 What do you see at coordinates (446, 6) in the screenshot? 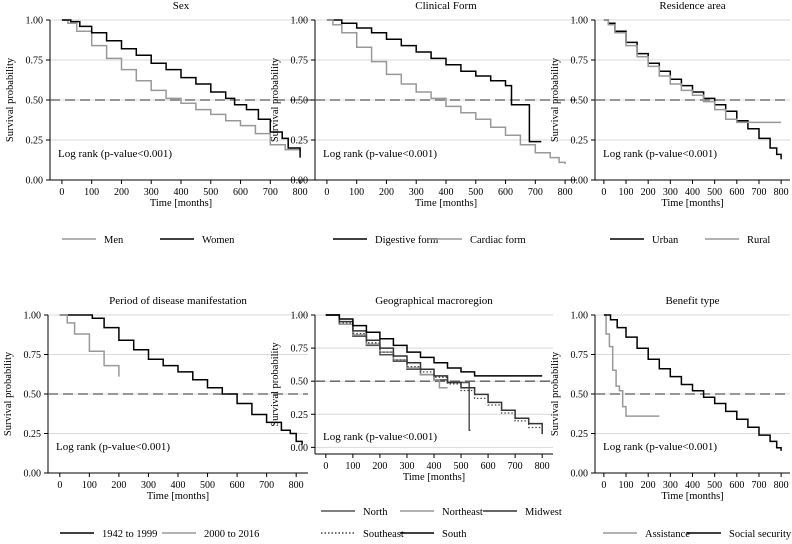
I see `chart-title: Clinical Form` at bounding box center [446, 6].